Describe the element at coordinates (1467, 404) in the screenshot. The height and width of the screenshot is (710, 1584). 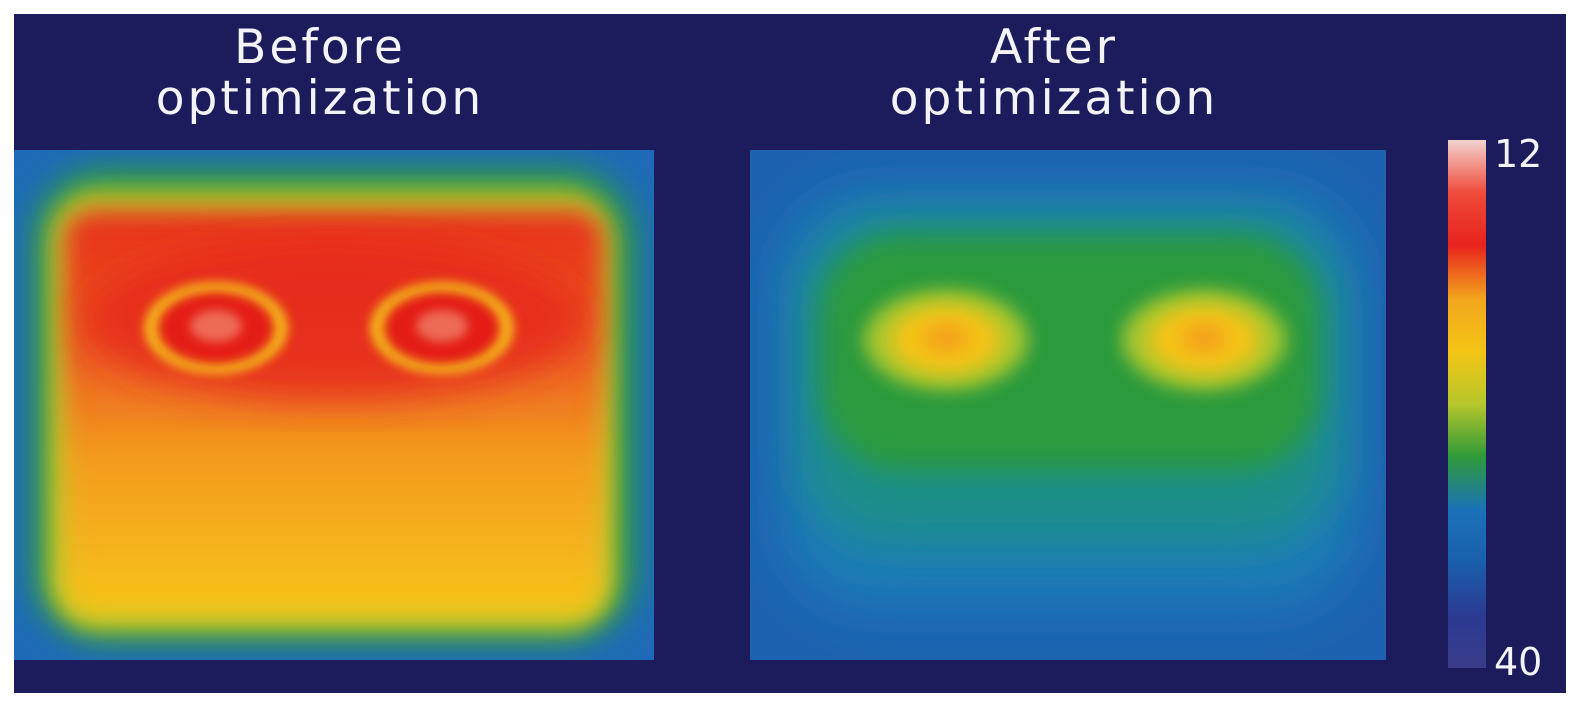
I see `temperature-colorbar` at that location.